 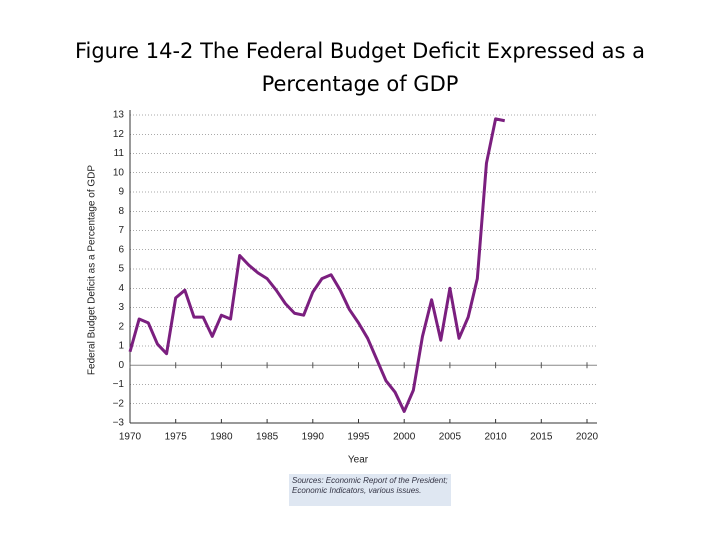 I want to click on y-tick-label: −3, so click(x=119, y=423).